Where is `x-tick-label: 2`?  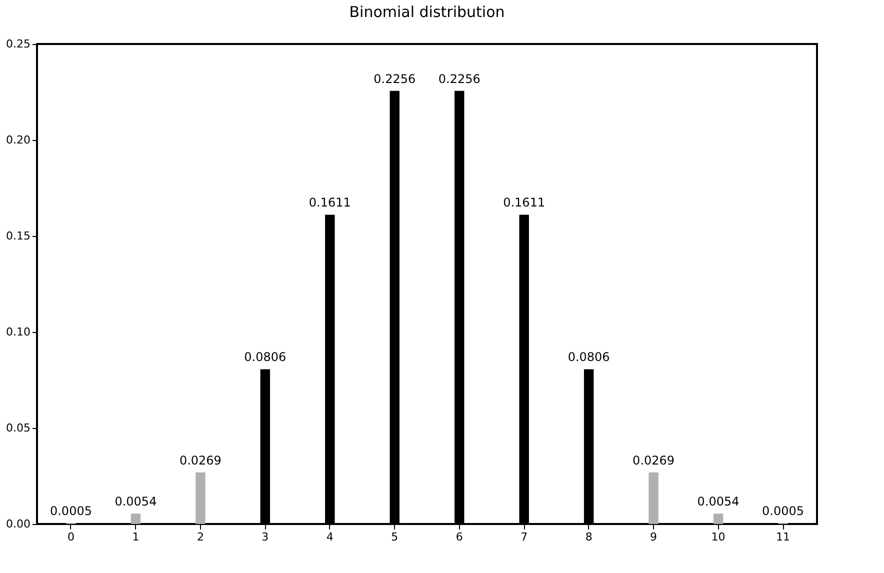 x-tick-label: 2 is located at coordinates (200, 537).